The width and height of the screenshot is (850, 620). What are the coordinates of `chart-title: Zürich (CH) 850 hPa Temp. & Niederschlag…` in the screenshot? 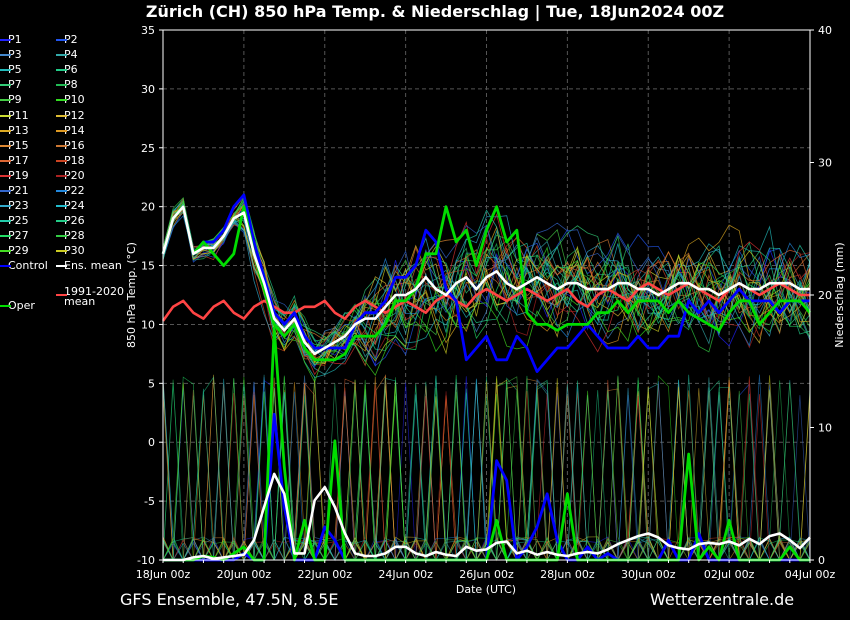 It's located at (435, 11).